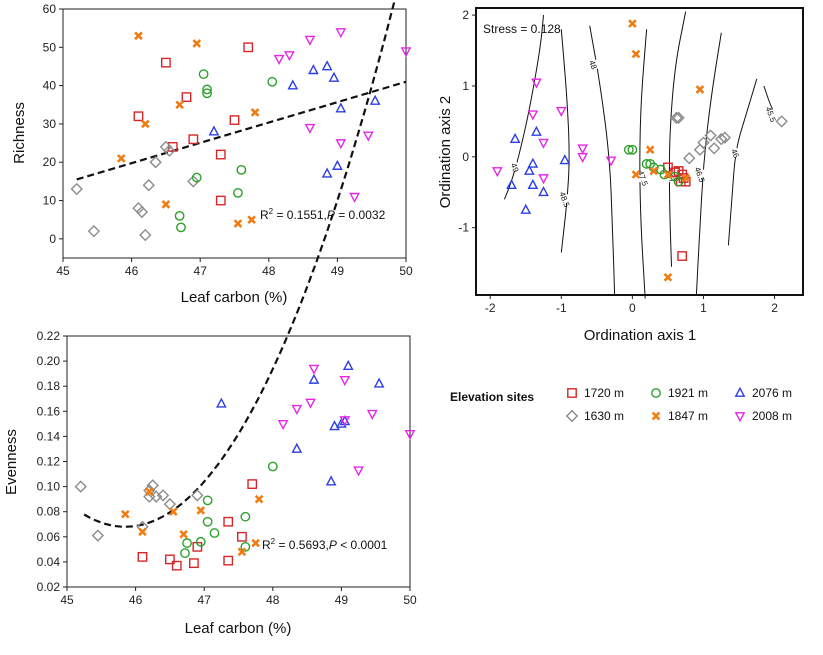 This screenshot has height=655, width=823. Describe the element at coordinates (772, 393) in the screenshot. I see `legend-label-m2076: 2076 m` at that location.